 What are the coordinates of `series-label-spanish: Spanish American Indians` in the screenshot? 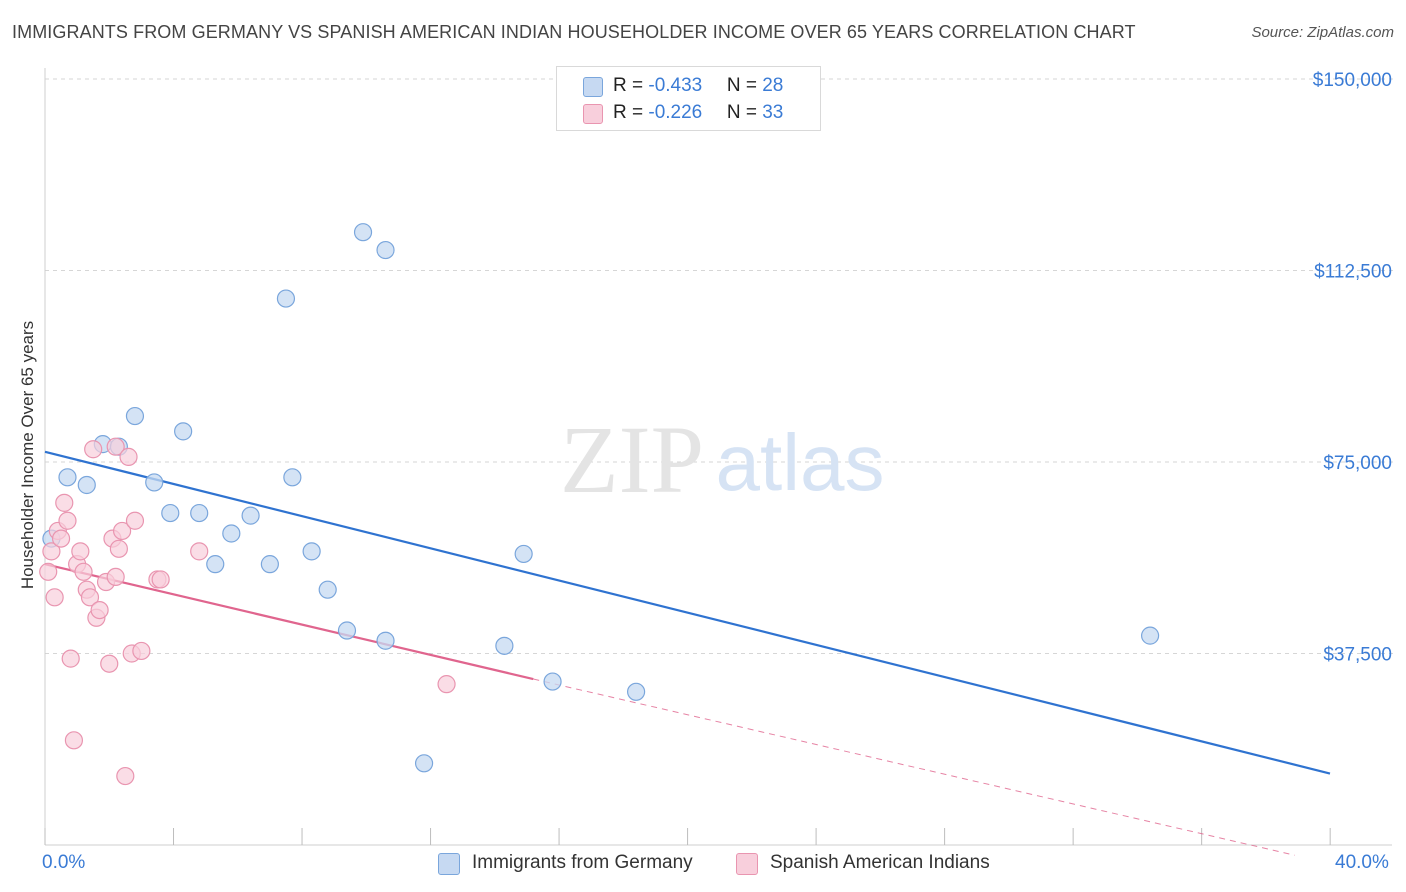 It's located at (880, 862).